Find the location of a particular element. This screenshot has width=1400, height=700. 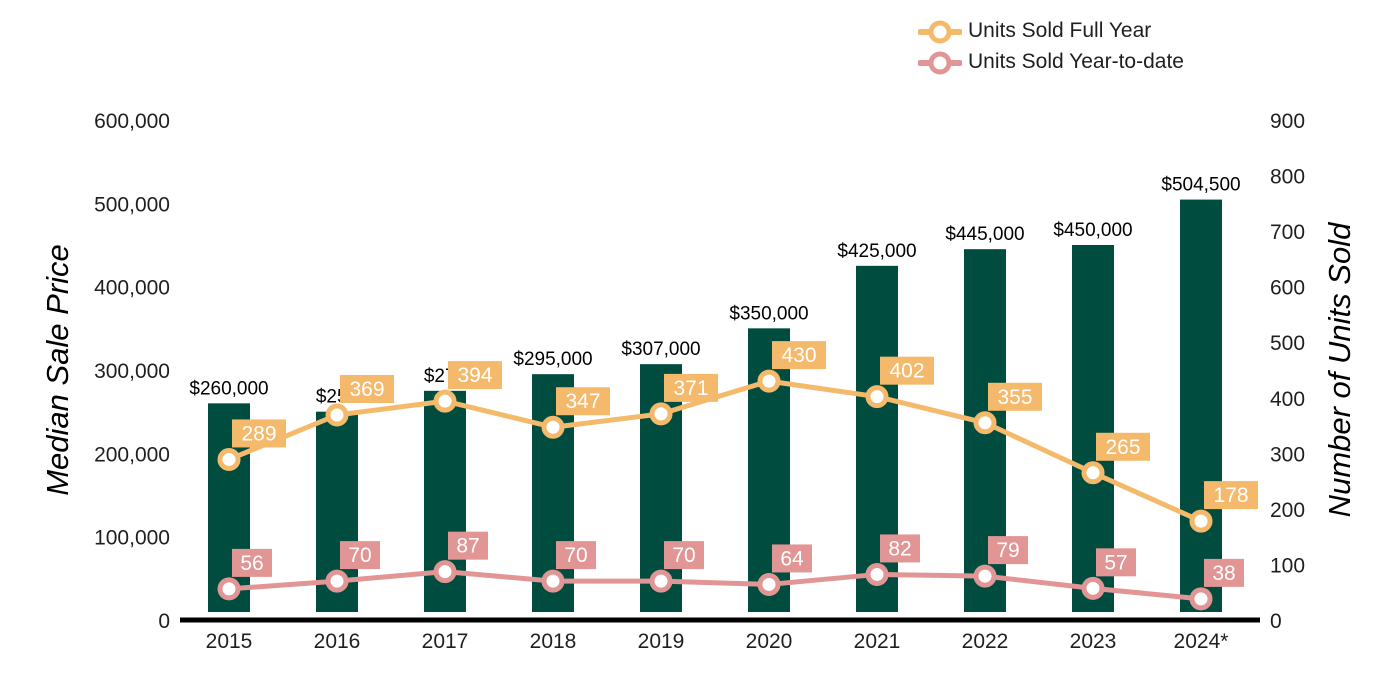

bar-value-label: $307,000 is located at coordinates (660, 349).